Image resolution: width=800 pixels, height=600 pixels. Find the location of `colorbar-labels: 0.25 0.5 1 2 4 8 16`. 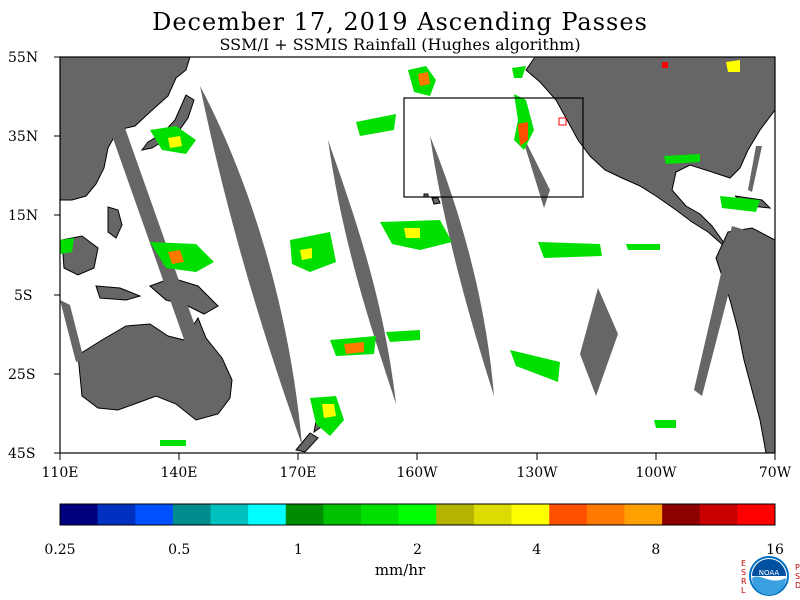

colorbar-labels: 0.25 0.5 1 2 4 8 16 is located at coordinates (414, 550).